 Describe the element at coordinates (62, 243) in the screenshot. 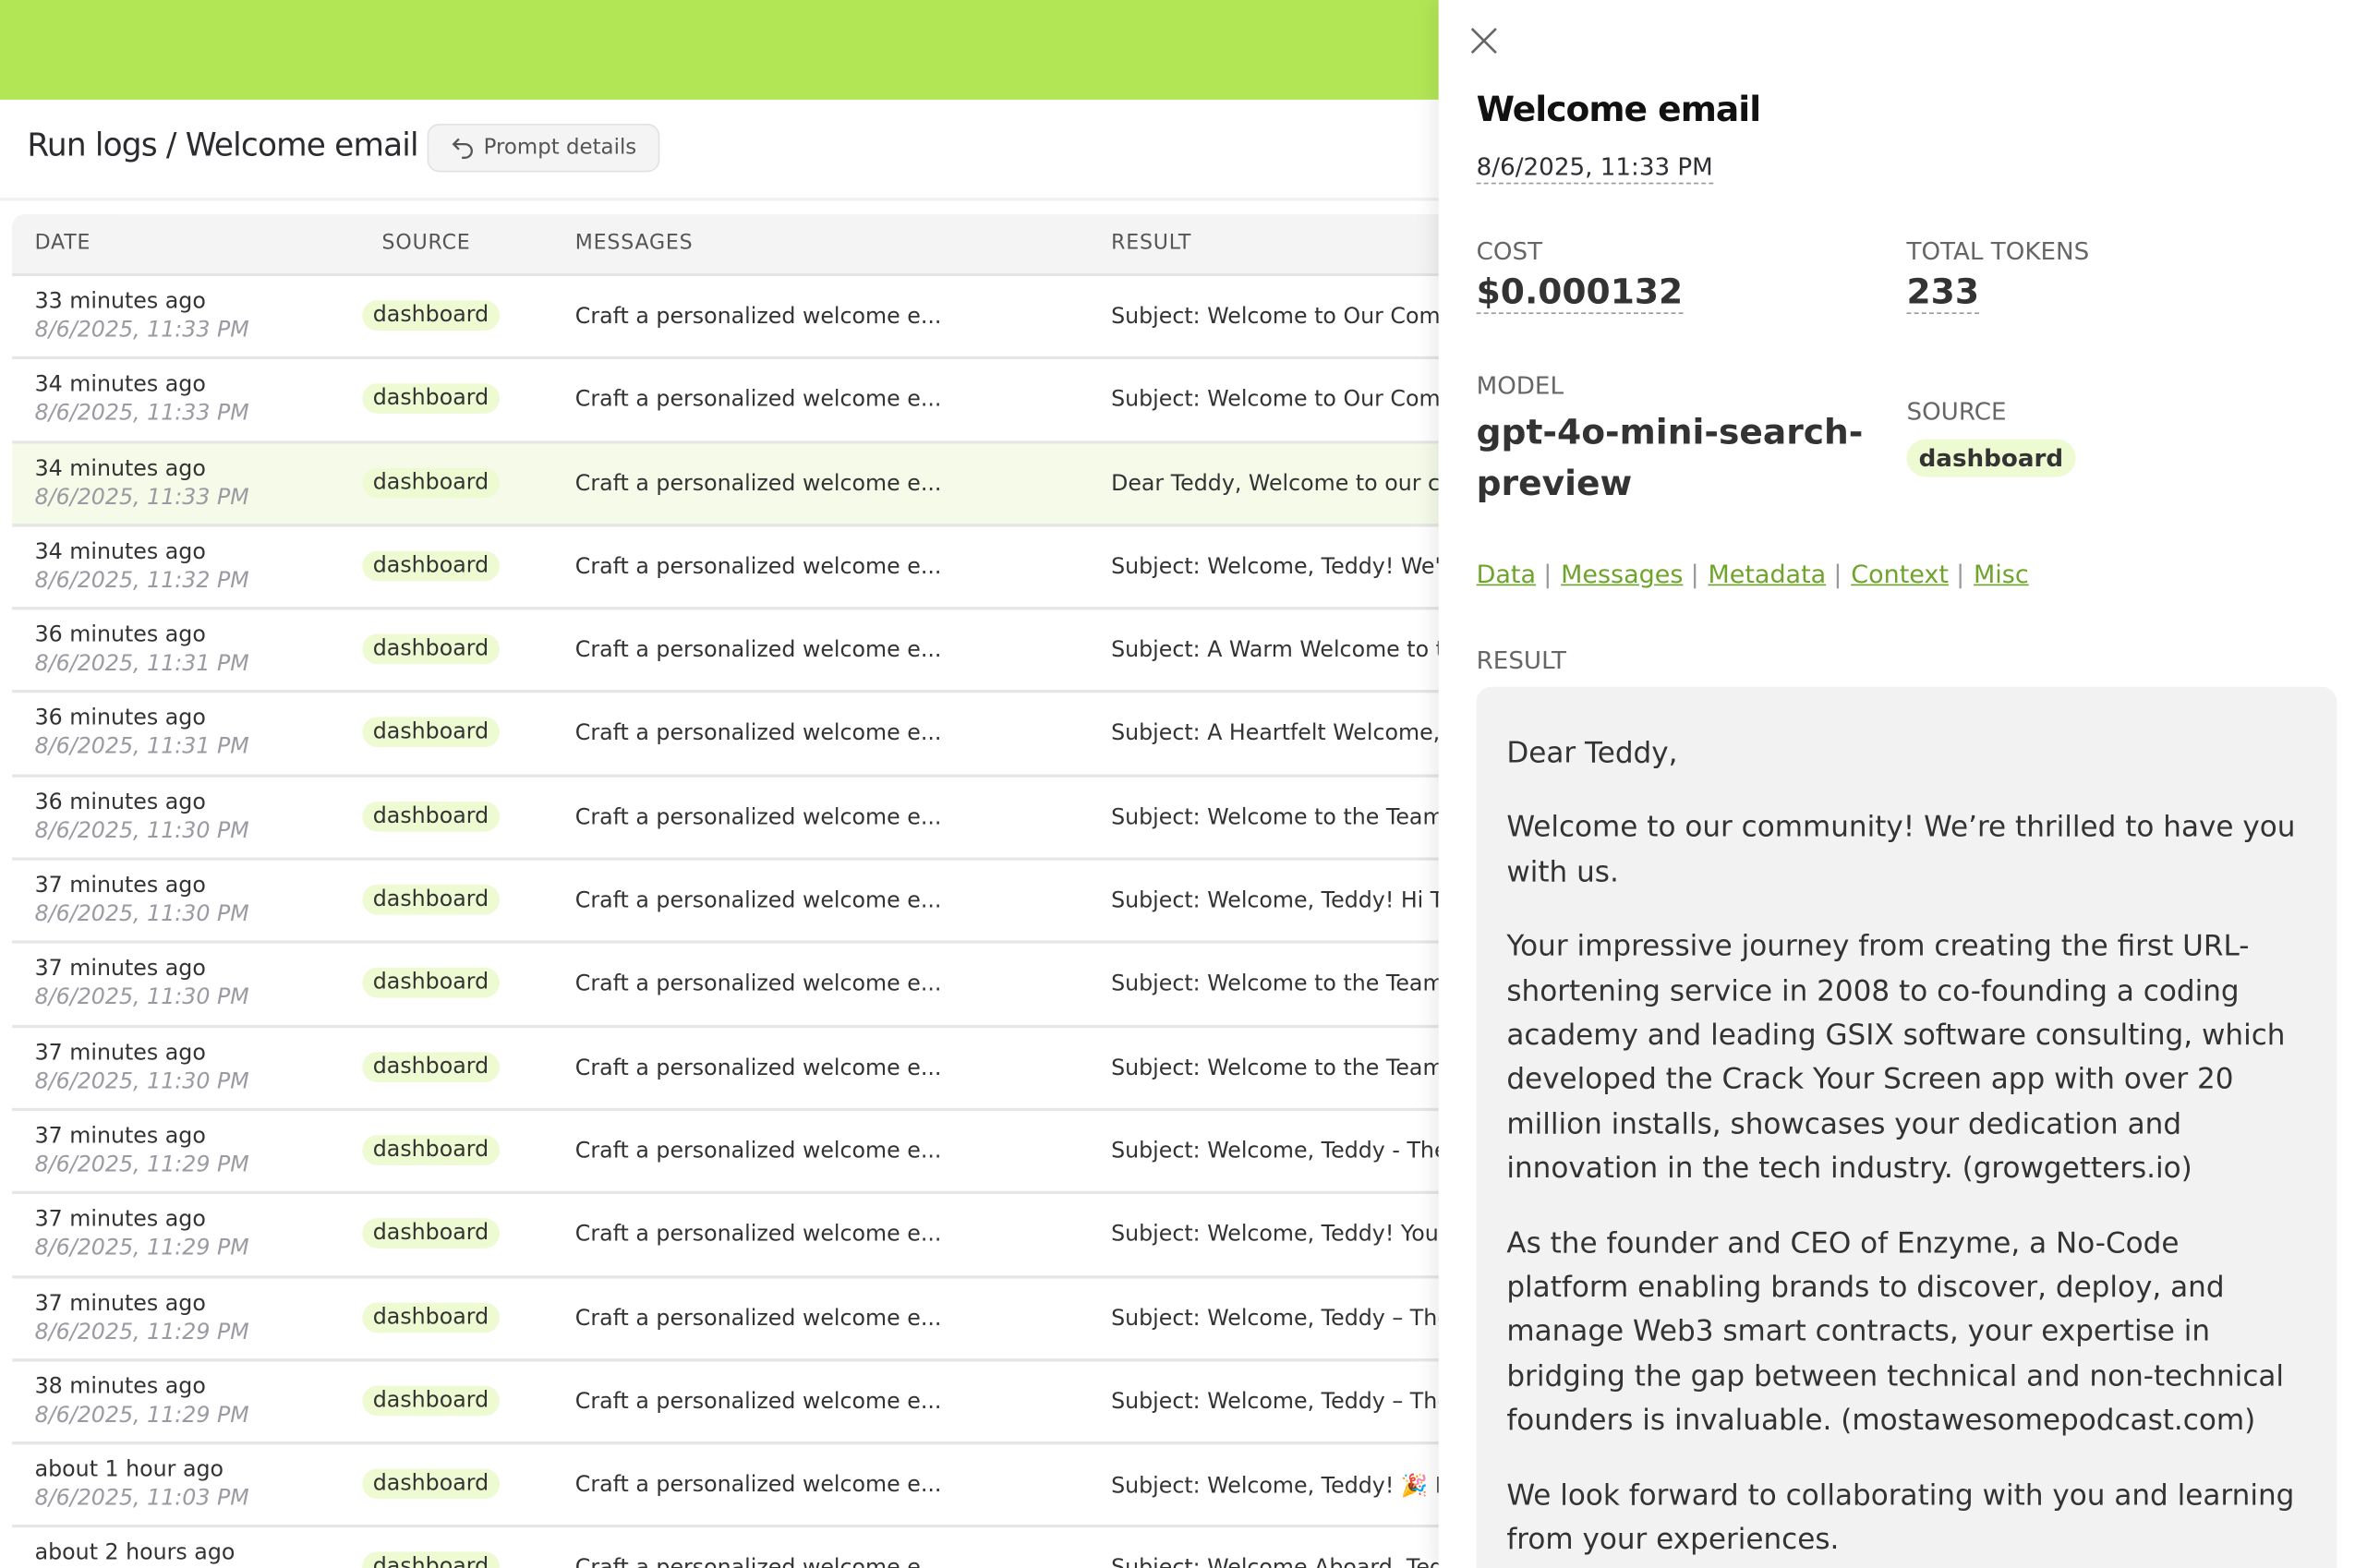

I see `column-date: DATE` at that location.